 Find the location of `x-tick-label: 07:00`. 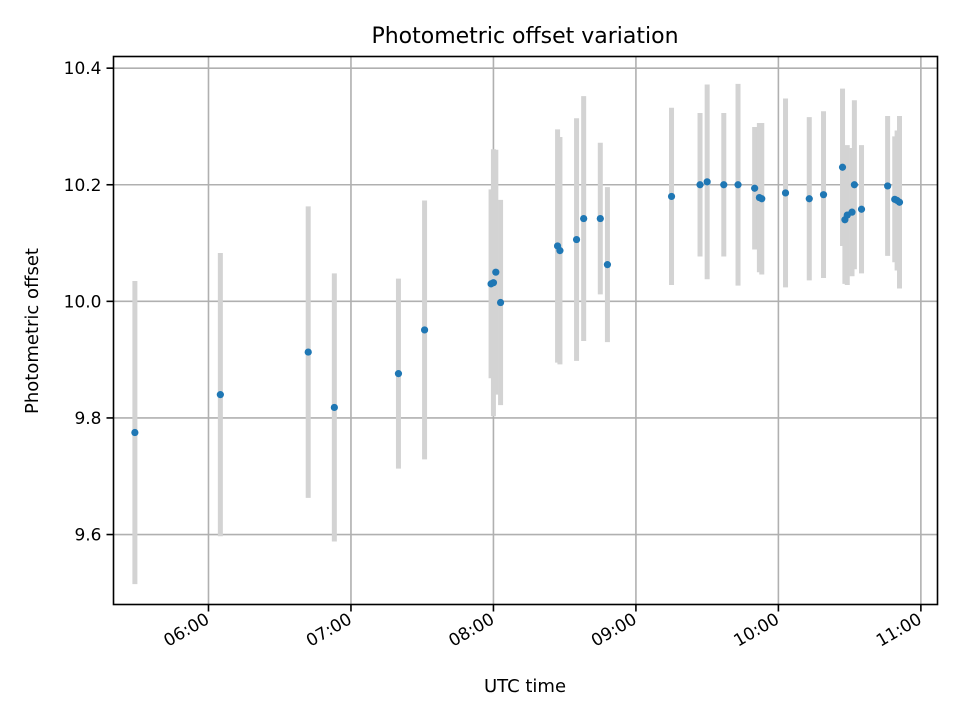

x-tick-label: 07:00 is located at coordinates (329, 631).